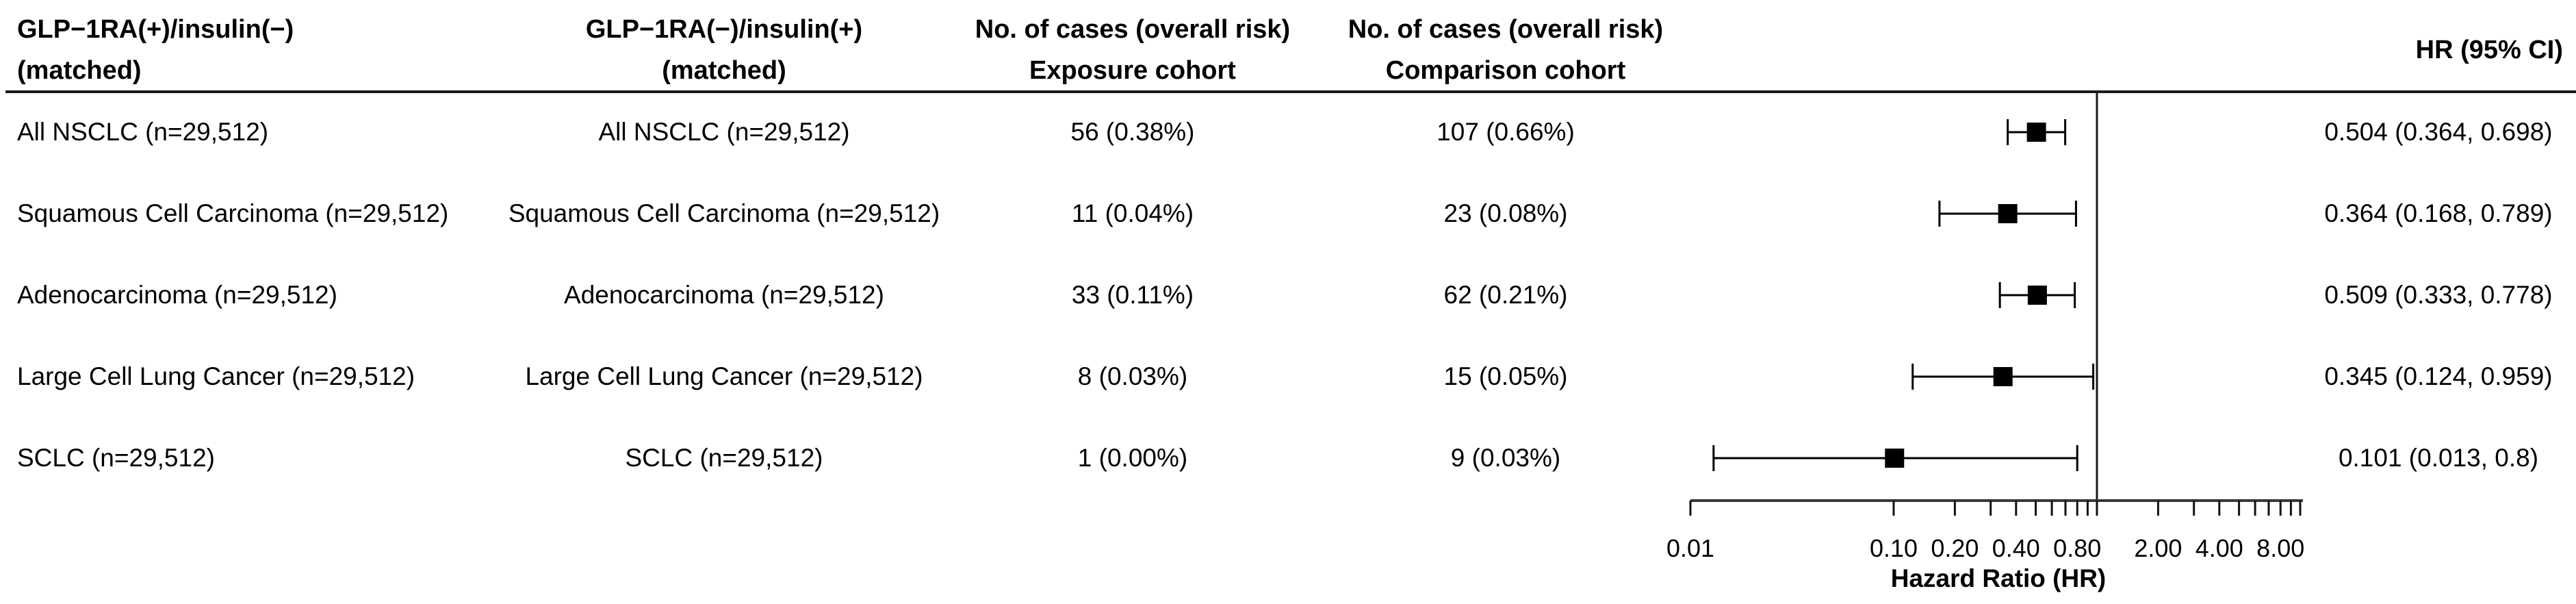 The width and height of the screenshot is (2576, 604). I want to click on hr-ci-value: 0.345 (0.124, 0.959), so click(2438, 376).